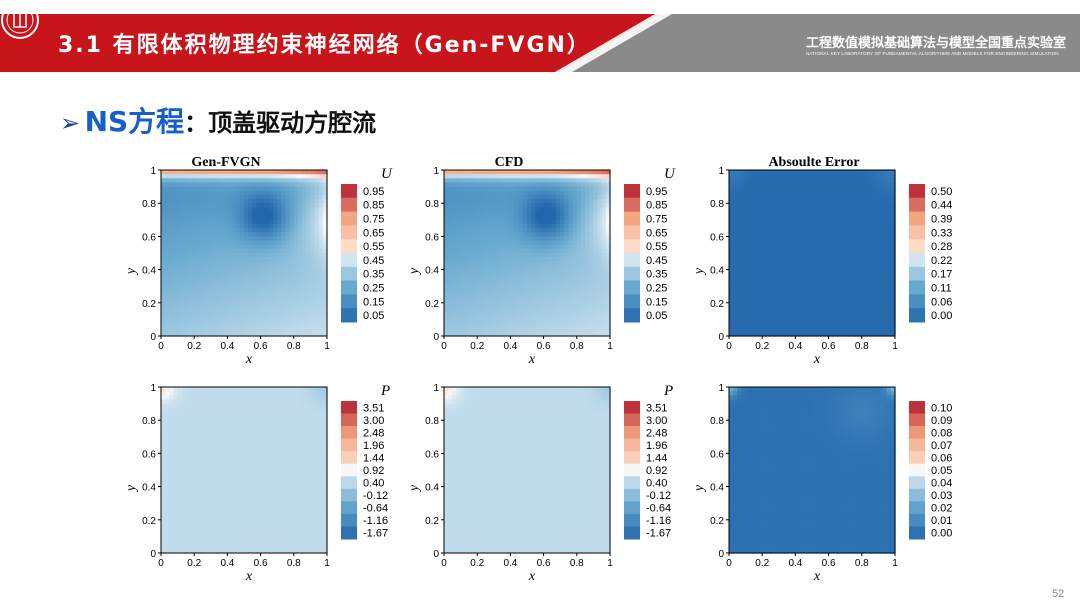  What do you see at coordinates (717, 304) in the screenshot?
I see `y-tick-label: 0.2` at bounding box center [717, 304].